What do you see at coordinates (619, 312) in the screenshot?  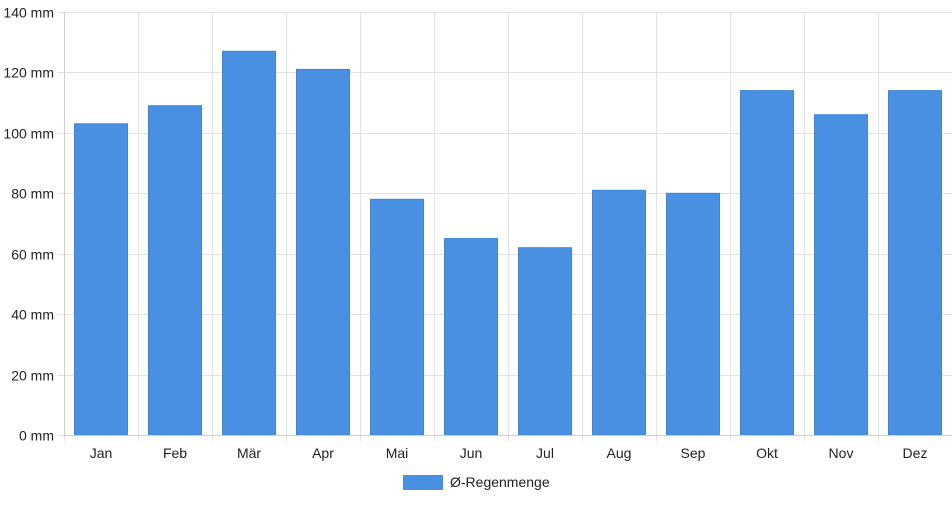 I see `bar-aug` at bounding box center [619, 312].